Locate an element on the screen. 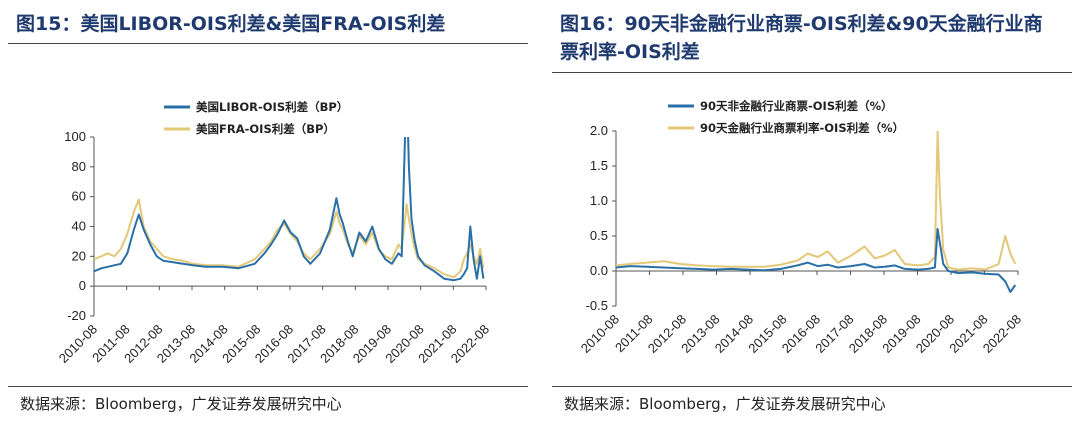 Image resolution: width=1080 pixels, height=428 pixels. y-tick-label: 100 is located at coordinates (75, 136).